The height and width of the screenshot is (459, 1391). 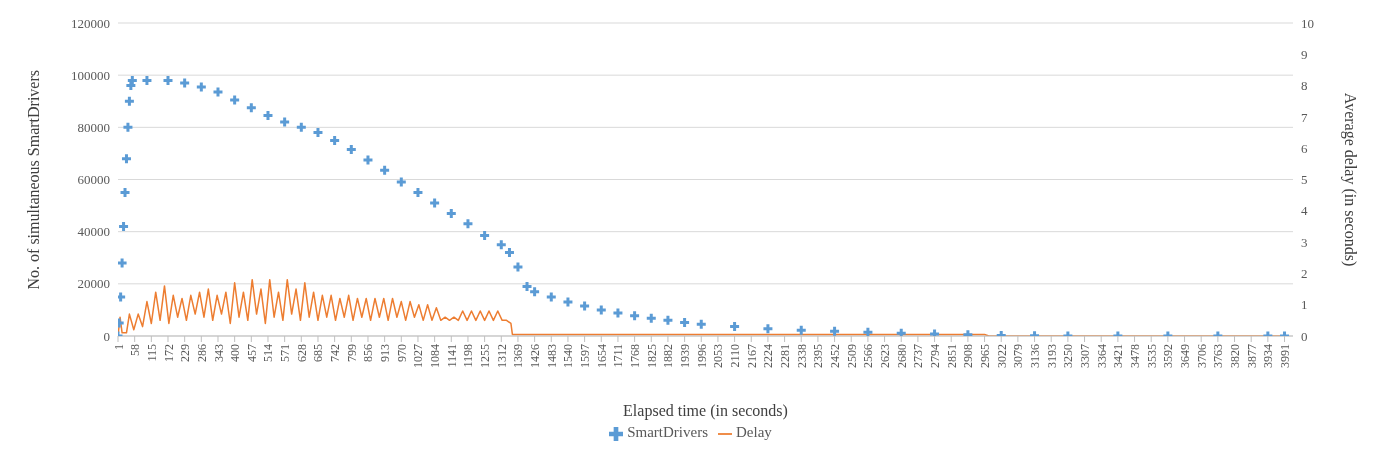 I want to click on y2-tick-label: 5, so click(x=1304, y=180).